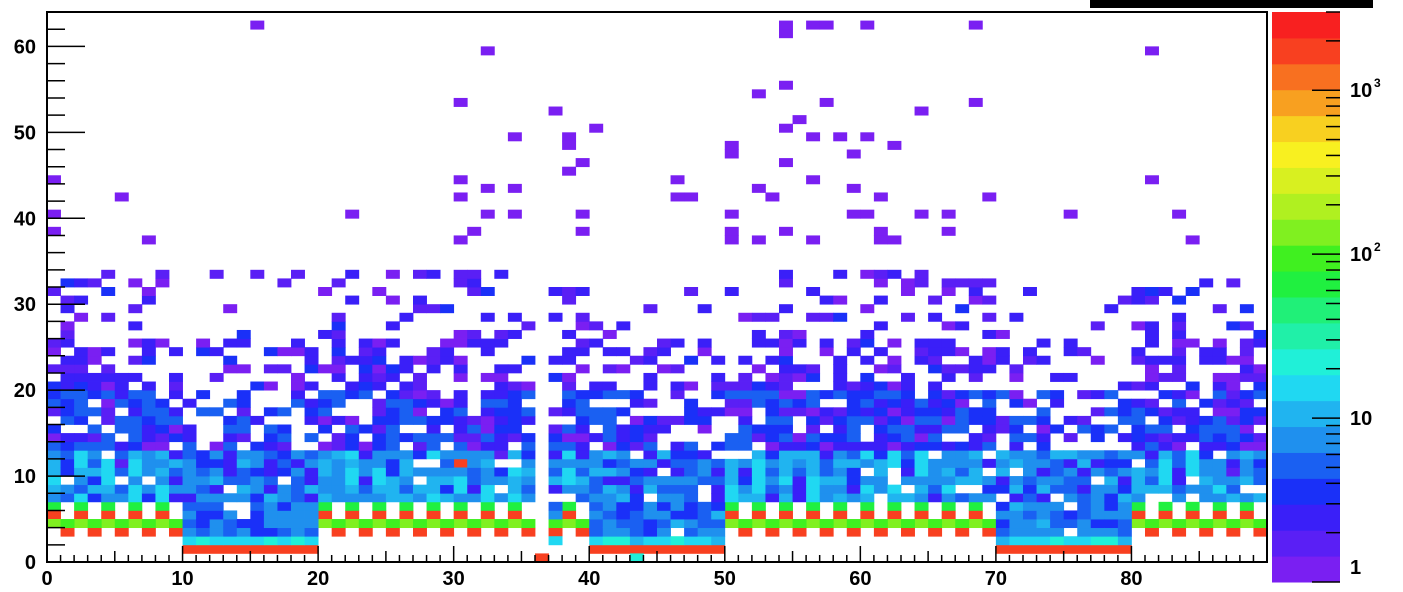 This screenshot has width=1403, height=592. Describe the element at coordinates (725, 579) in the screenshot. I see `x-tick-label: 50` at that location.